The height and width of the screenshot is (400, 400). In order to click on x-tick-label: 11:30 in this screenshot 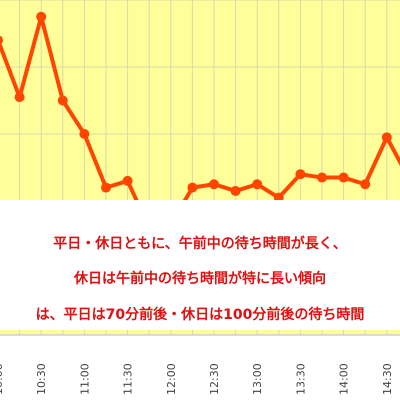, I will do `click(128, 379)`.